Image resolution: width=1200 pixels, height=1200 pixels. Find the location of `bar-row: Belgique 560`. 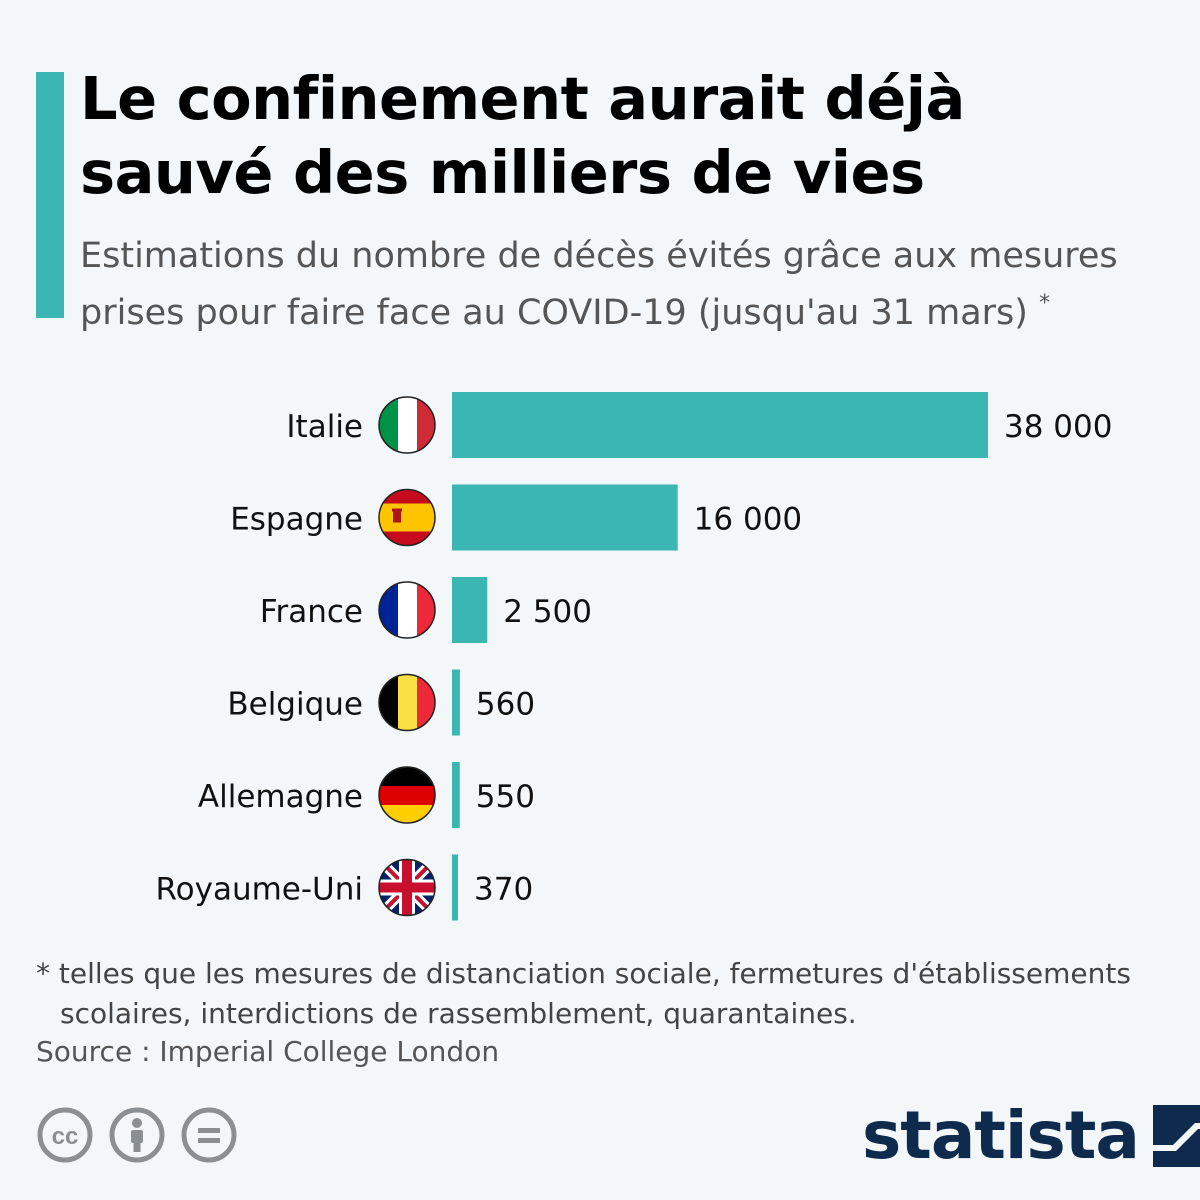

bar-row: Belgique 560 is located at coordinates (381, 702).